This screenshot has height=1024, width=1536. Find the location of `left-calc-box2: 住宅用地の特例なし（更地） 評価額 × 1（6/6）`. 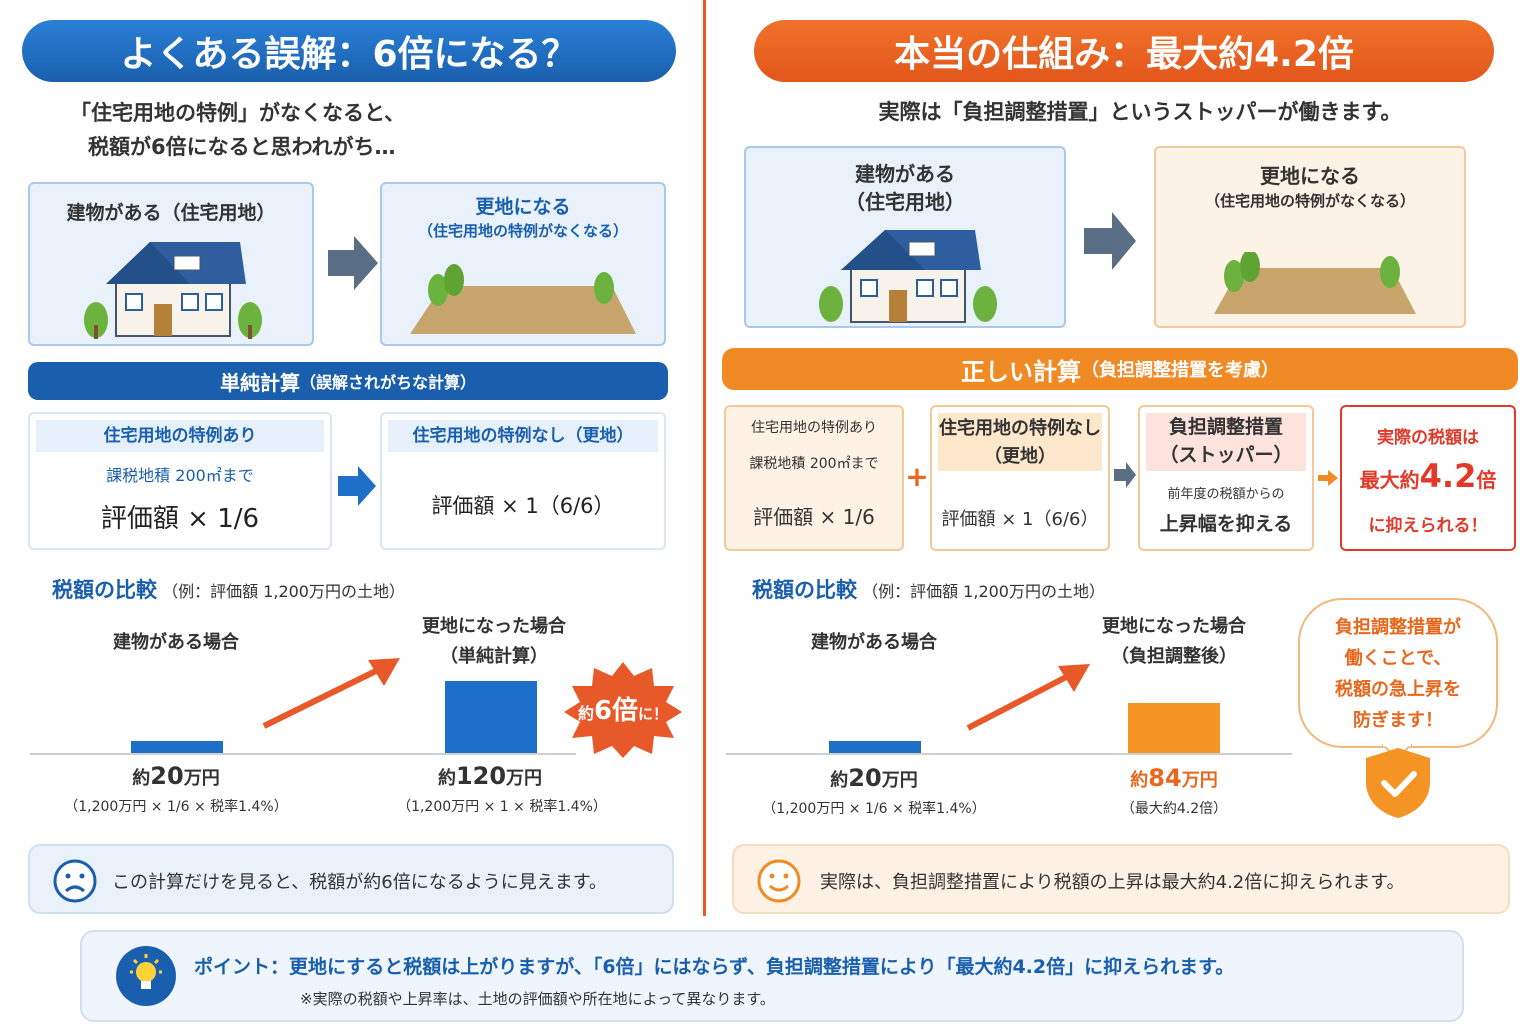

left-calc-box2: 住宅用地の特例なし（更地） 評価額 × 1（6/6） is located at coordinates (523, 481).